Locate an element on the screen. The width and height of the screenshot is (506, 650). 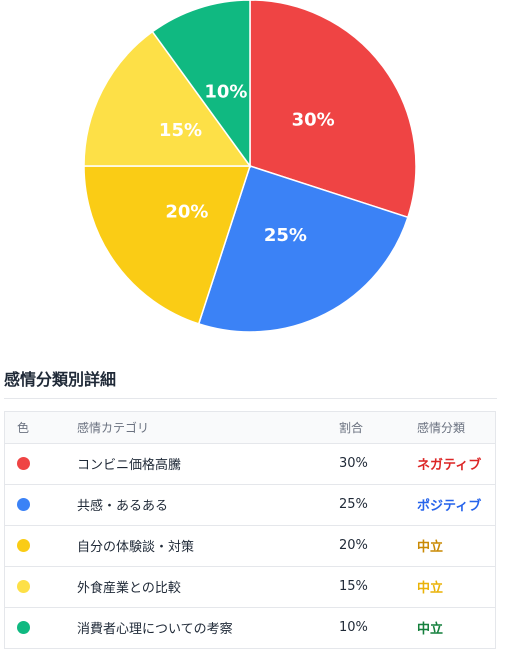
category-cell: 共感・あるある is located at coordinates (188, 505).